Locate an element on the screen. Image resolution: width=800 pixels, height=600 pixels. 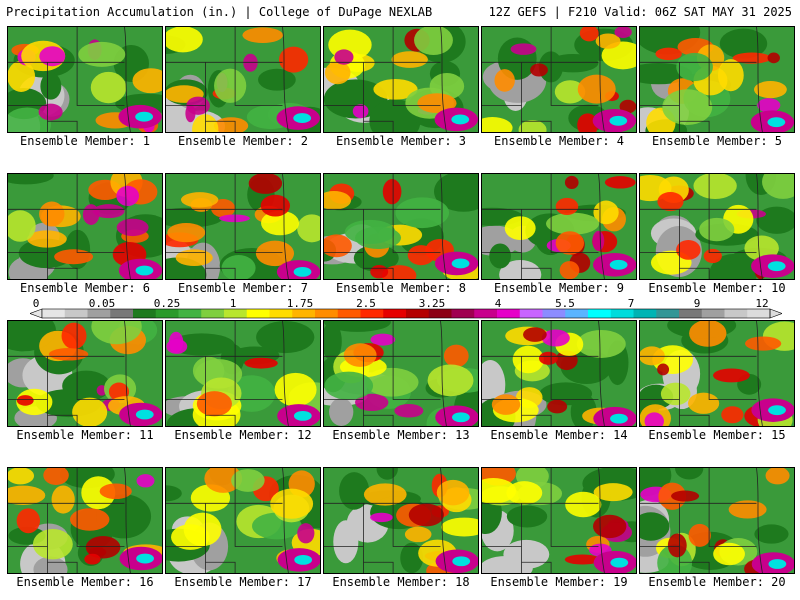
colorbar-tick-label: 3.25 is located at coordinates (432, 303).